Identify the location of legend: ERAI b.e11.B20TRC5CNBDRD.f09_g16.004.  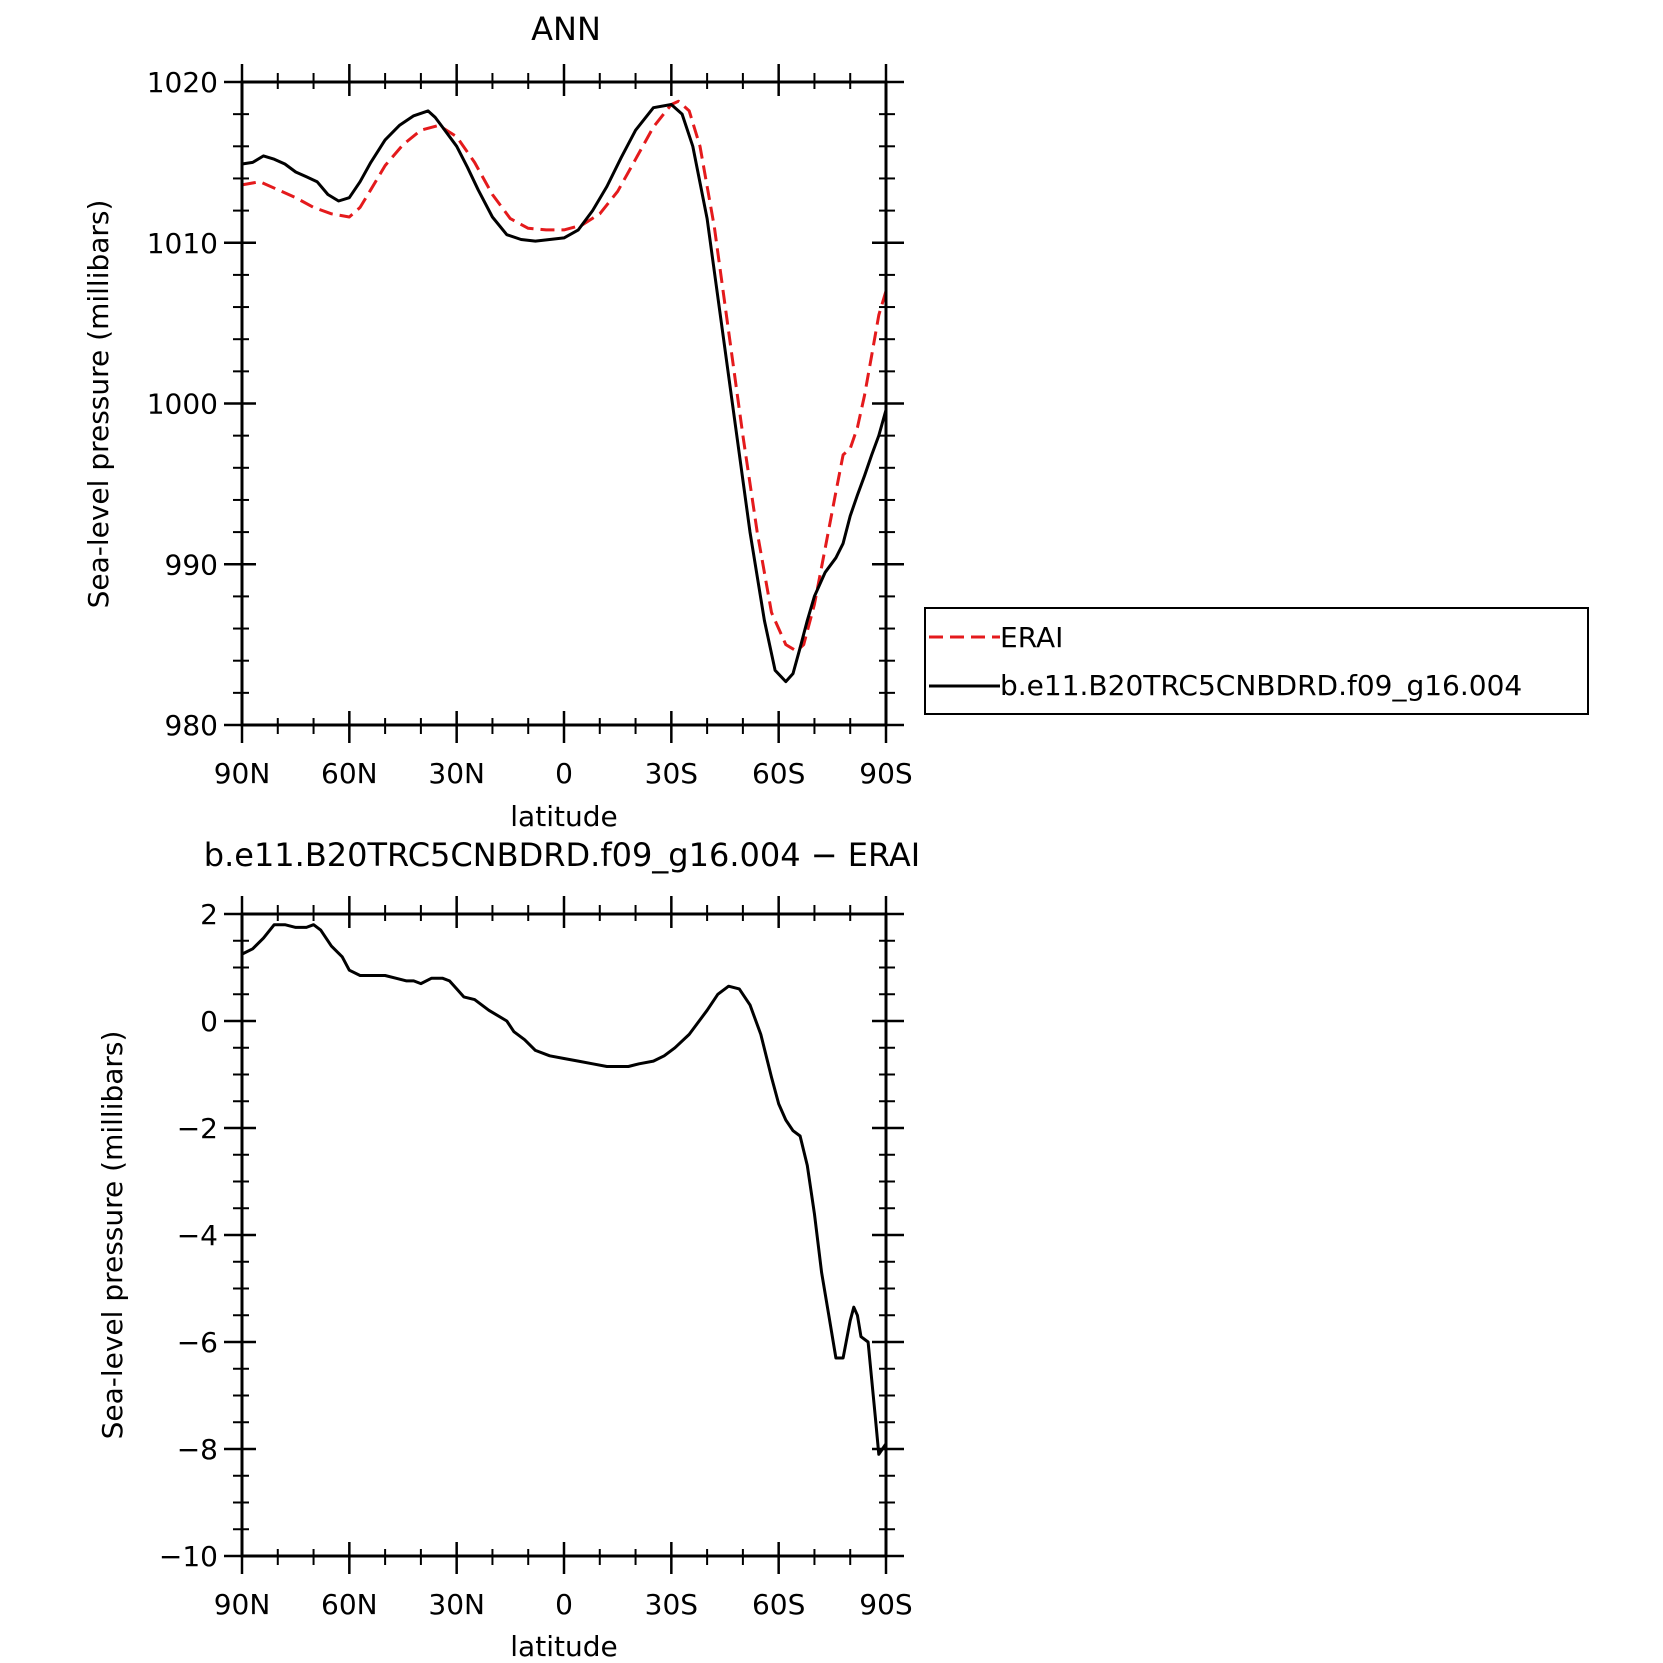
(1256, 661).